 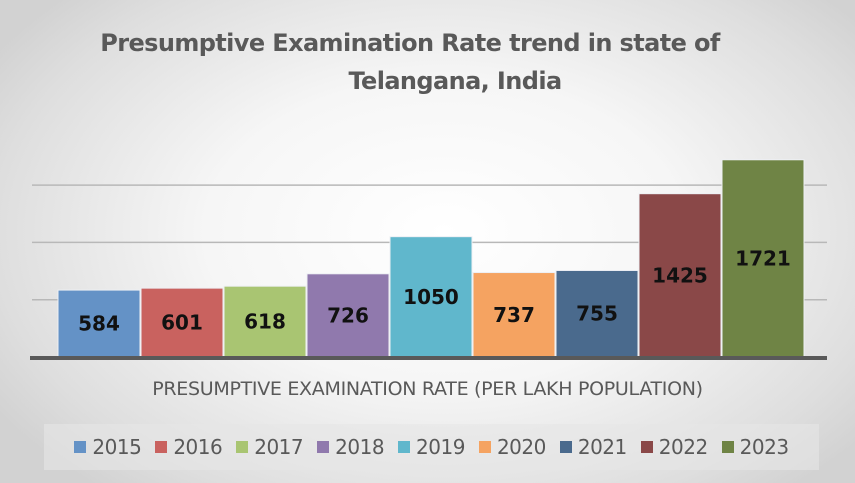 I want to click on legend: 2015 2016 2017 2018 2019 2020 2021 2022 2023, so click(x=431, y=447).